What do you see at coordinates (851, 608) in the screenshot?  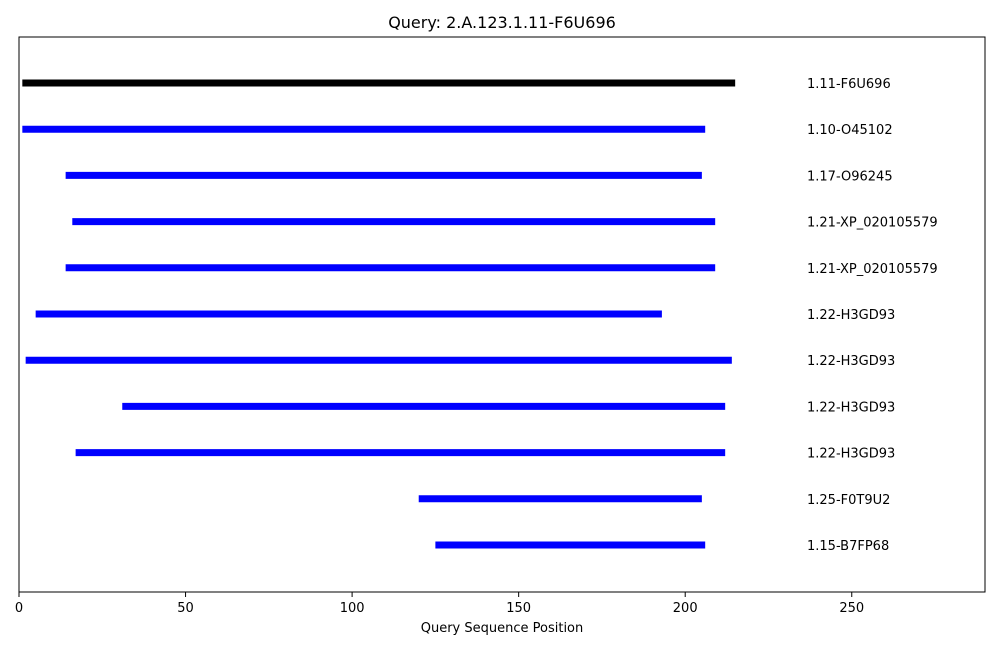 I see `x-tick-label: 250` at bounding box center [851, 608].